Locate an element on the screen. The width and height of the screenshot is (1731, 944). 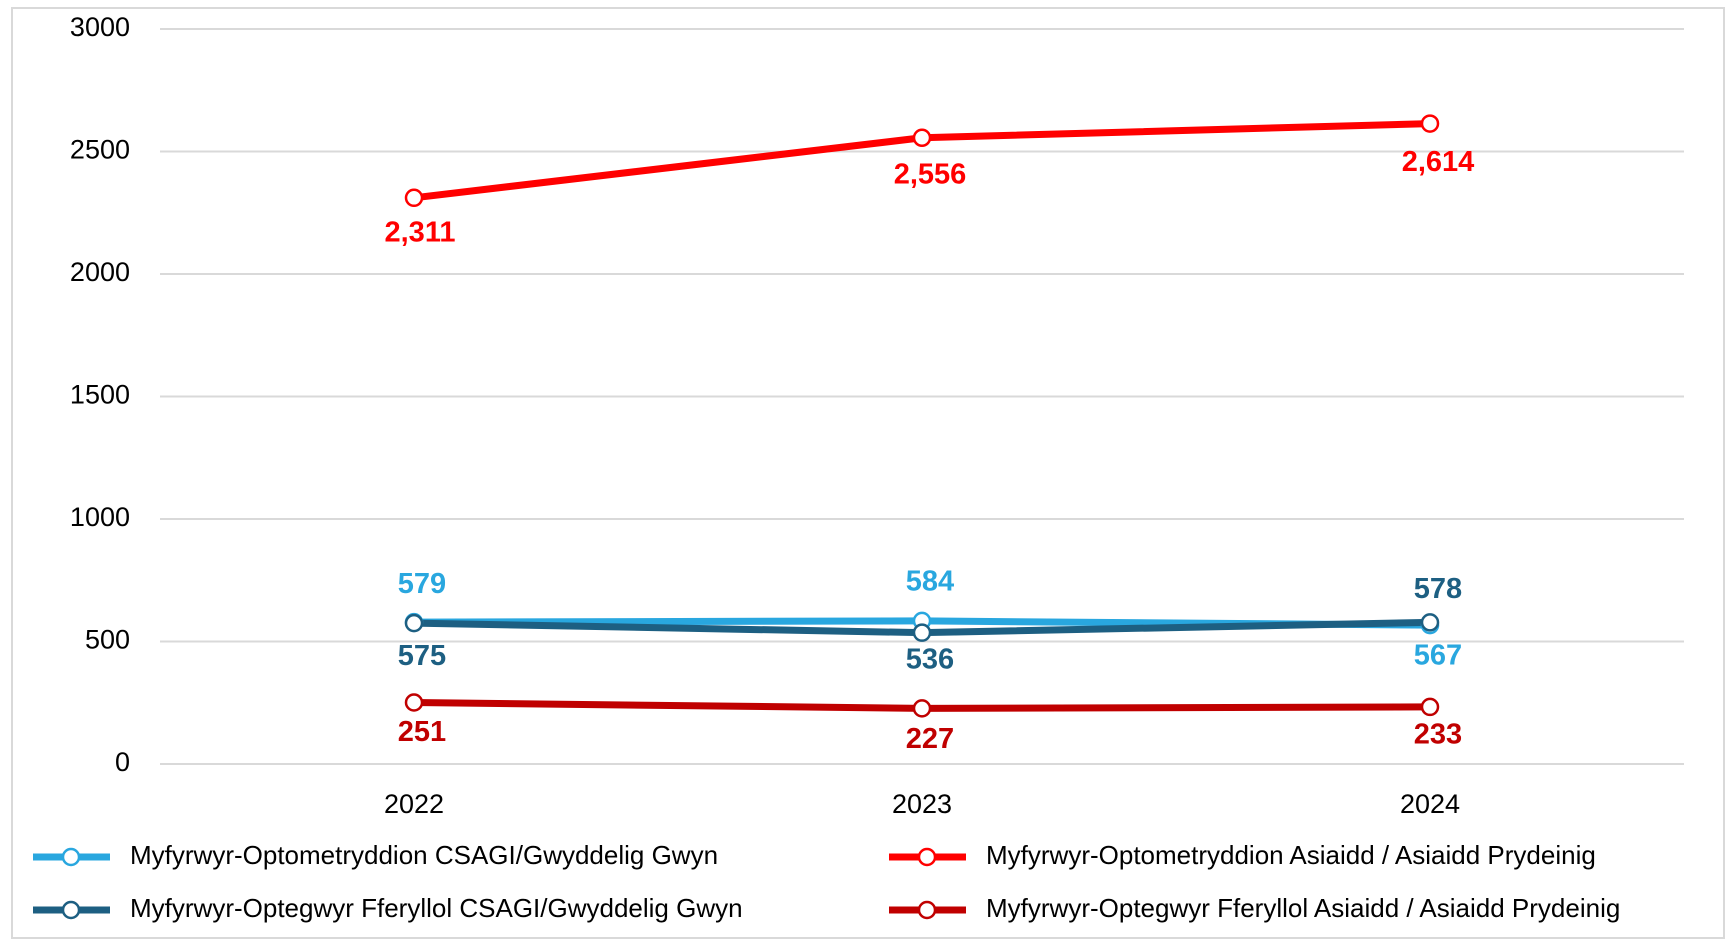
y-tick-label: 500 is located at coordinates (107, 640).